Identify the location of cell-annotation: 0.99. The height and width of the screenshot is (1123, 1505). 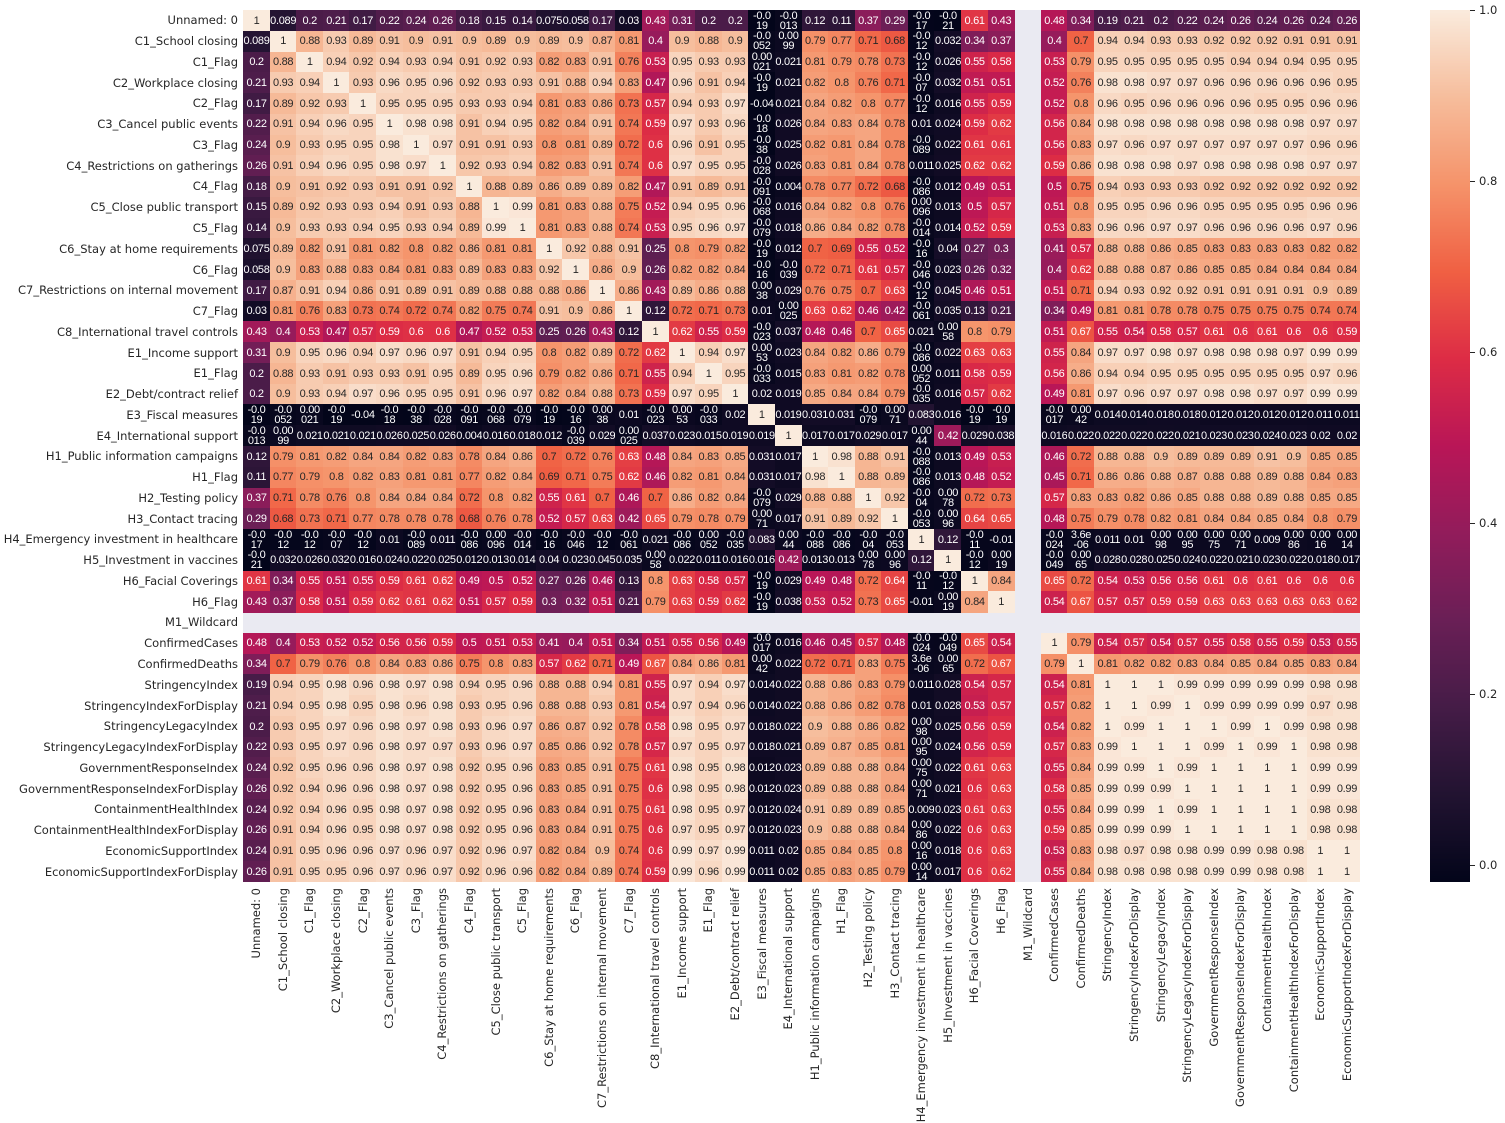
(1134, 726).